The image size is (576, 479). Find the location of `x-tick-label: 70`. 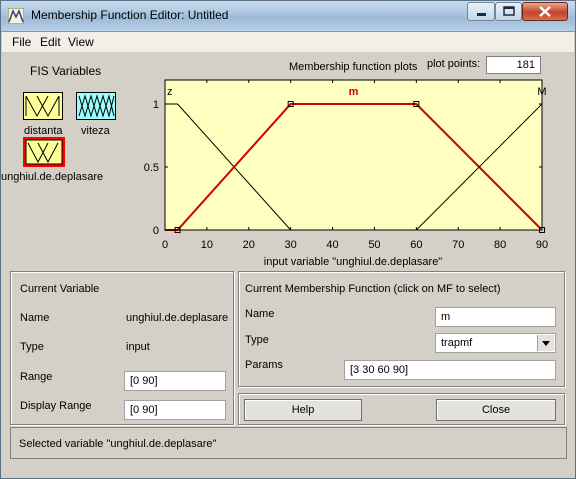

x-tick-label: 70 is located at coordinates (458, 245).